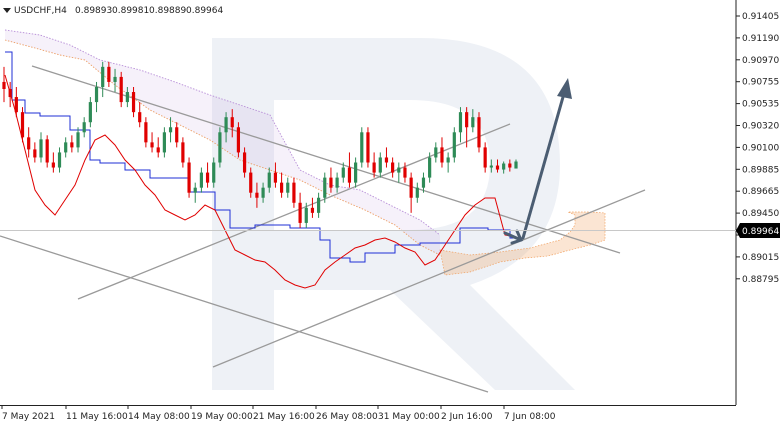 The height and width of the screenshot is (428, 782). I want to click on dropdown-triangle-icon, so click(7, 10).